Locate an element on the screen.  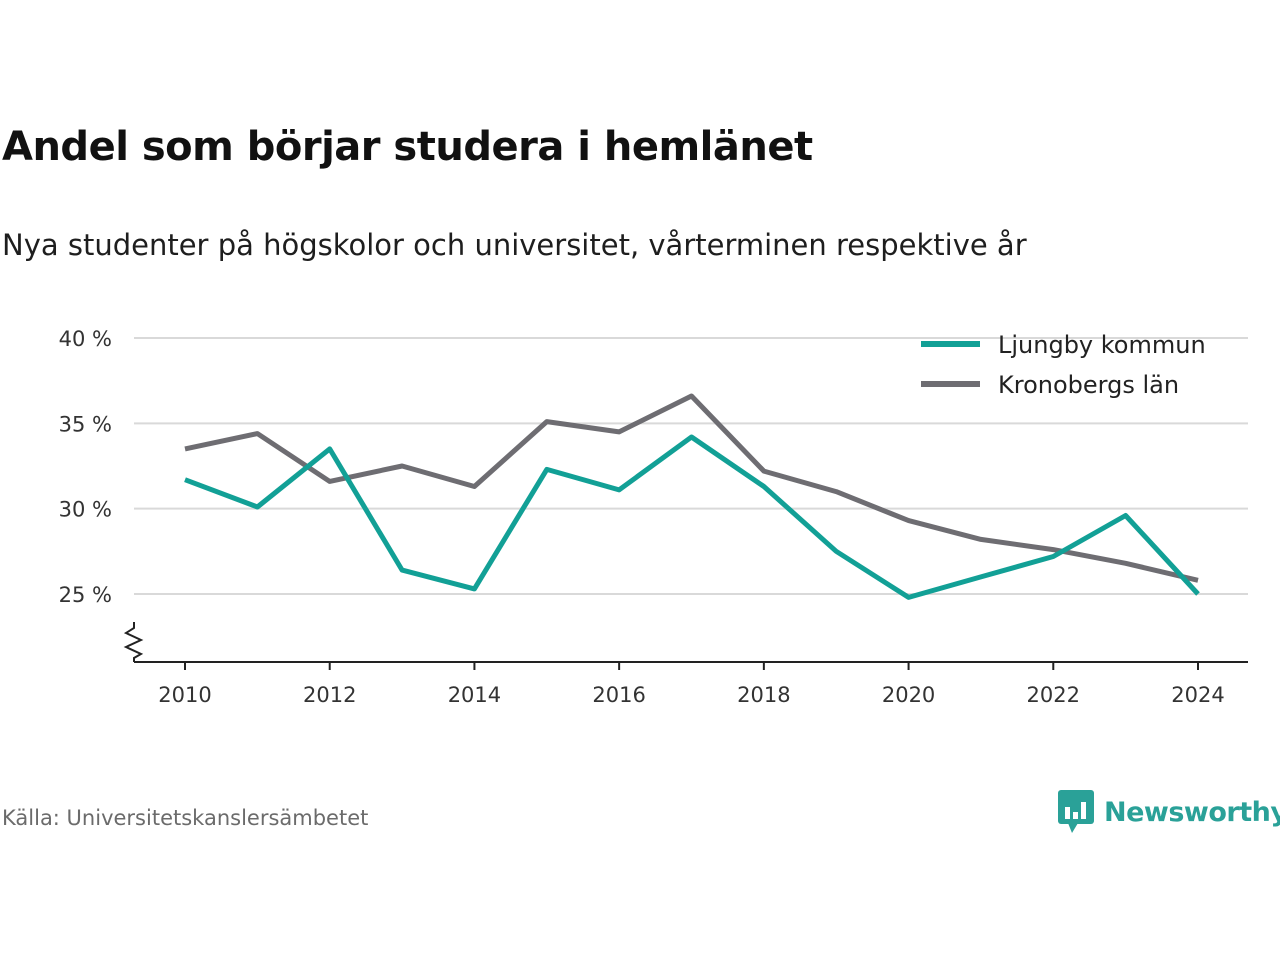
x-tick-label: 2012 is located at coordinates (329, 695).